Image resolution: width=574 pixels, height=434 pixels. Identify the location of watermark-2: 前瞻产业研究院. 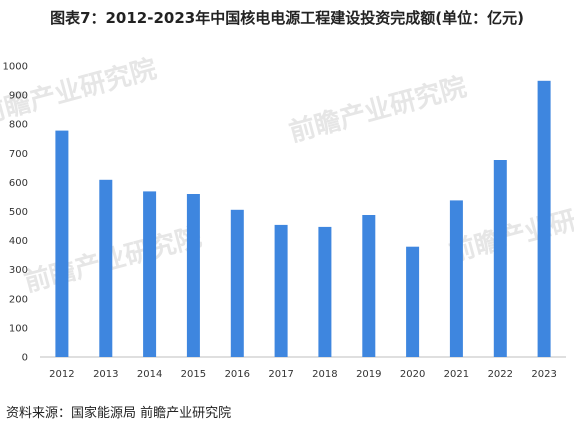
(510, 229).